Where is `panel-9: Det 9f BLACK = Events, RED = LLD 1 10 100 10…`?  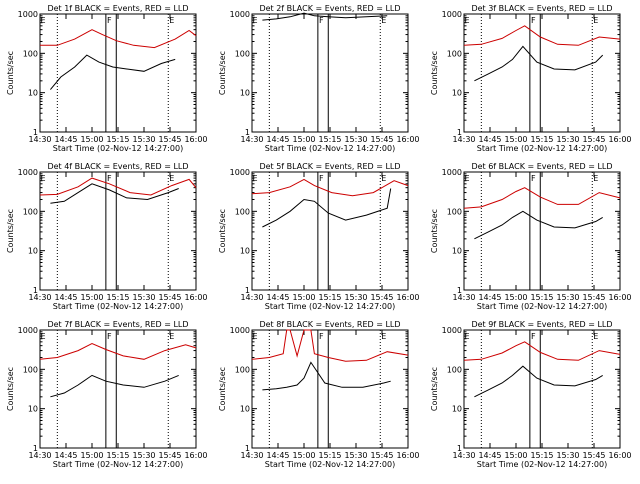 panel-9: Det 9f BLACK = Events, RED = LLD 1 10 100 10… is located at coordinates (531, 394).